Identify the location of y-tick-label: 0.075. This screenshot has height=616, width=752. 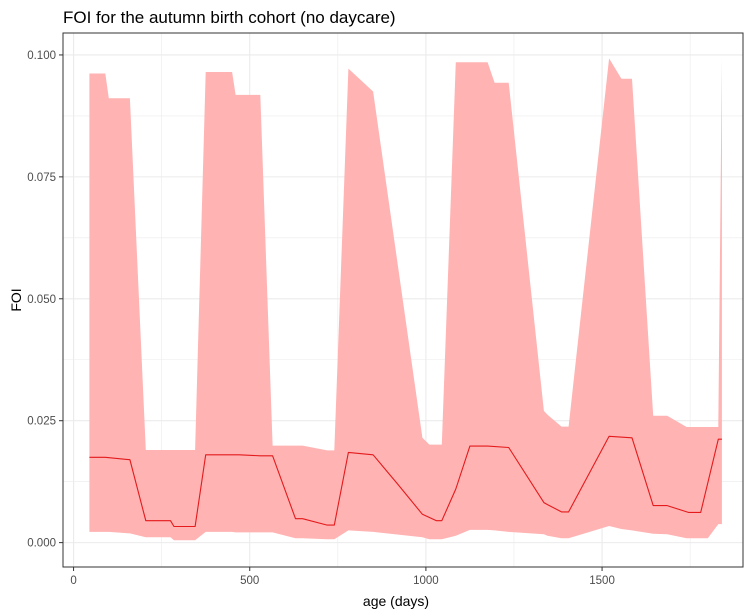
(41, 178).